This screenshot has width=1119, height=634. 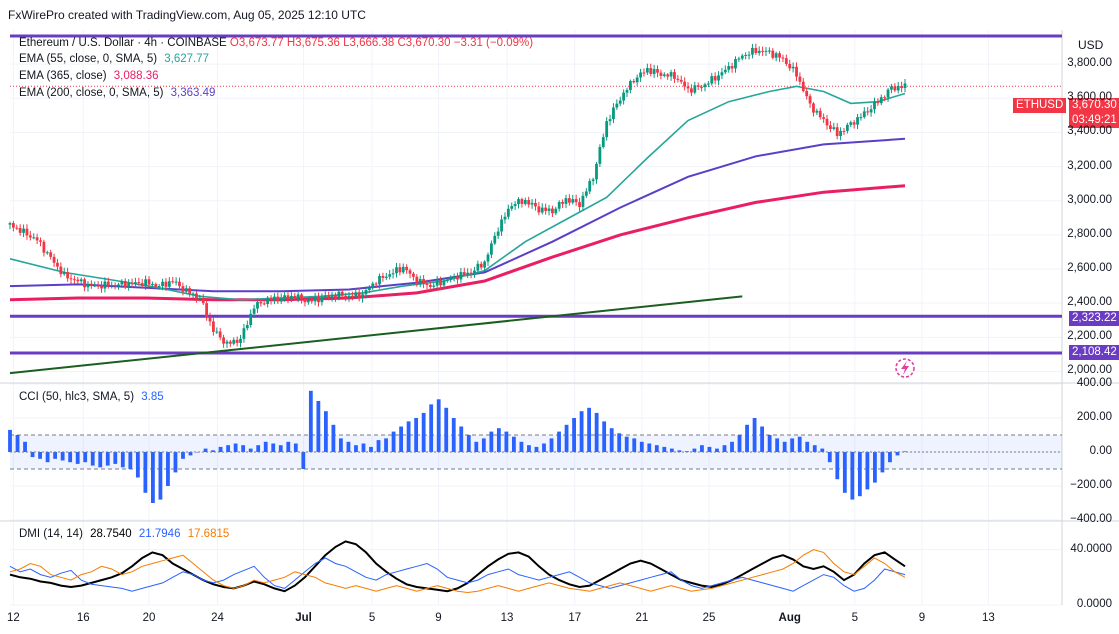 I want to click on currency-label: USD, so click(x=1091, y=45).